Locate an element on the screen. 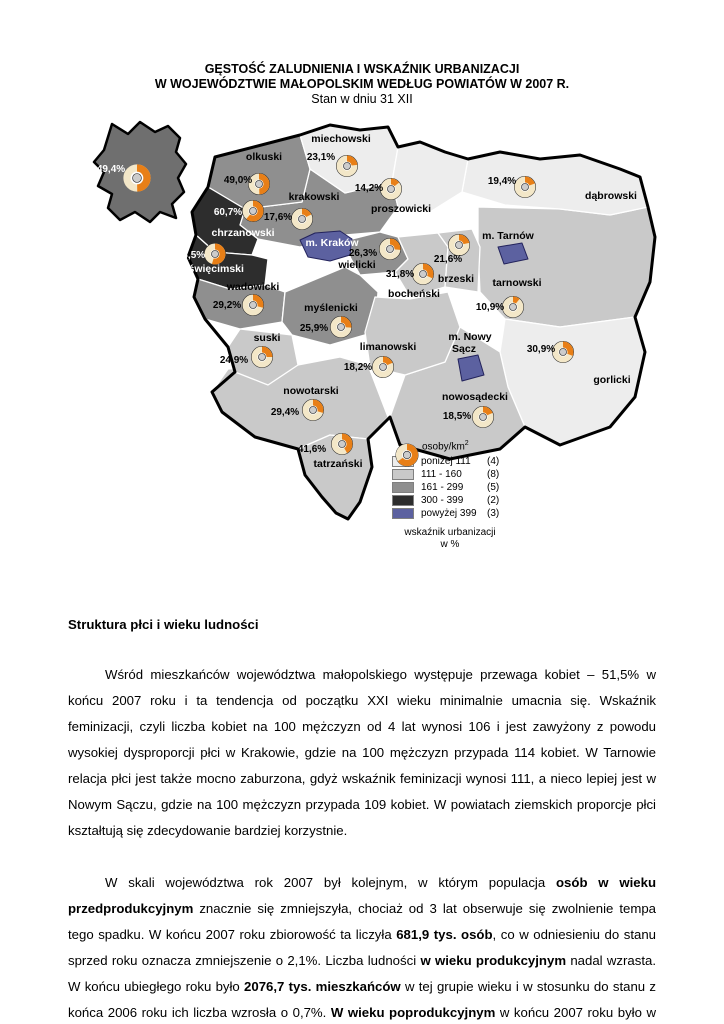  legend-label: powyżej 399 is located at coordinates (449, 514).